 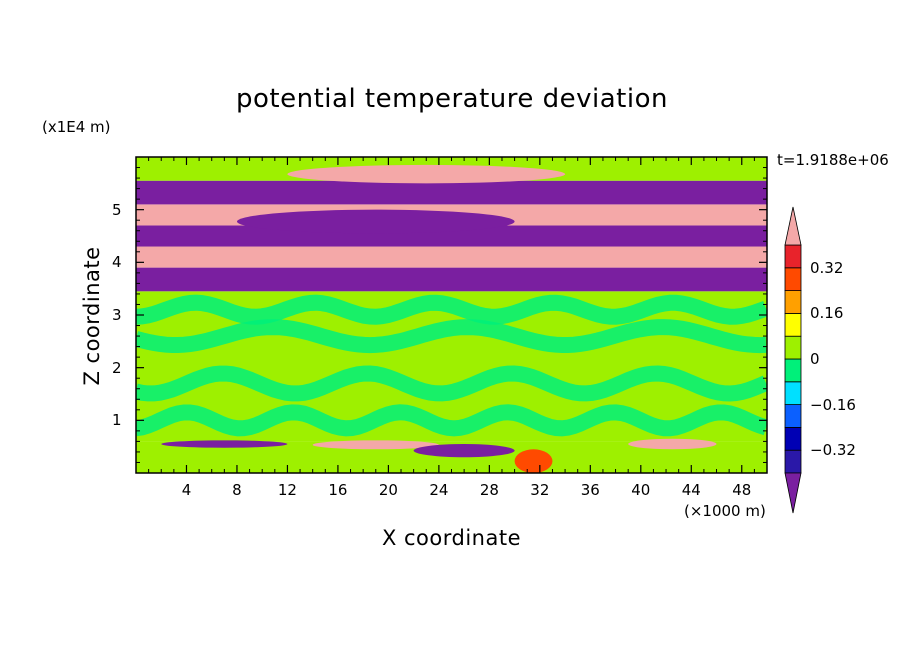 What do you see at coordinates (117, 420) in the screenshot?
I see `y-tick-label: 1` at bounding box center [117, 420].